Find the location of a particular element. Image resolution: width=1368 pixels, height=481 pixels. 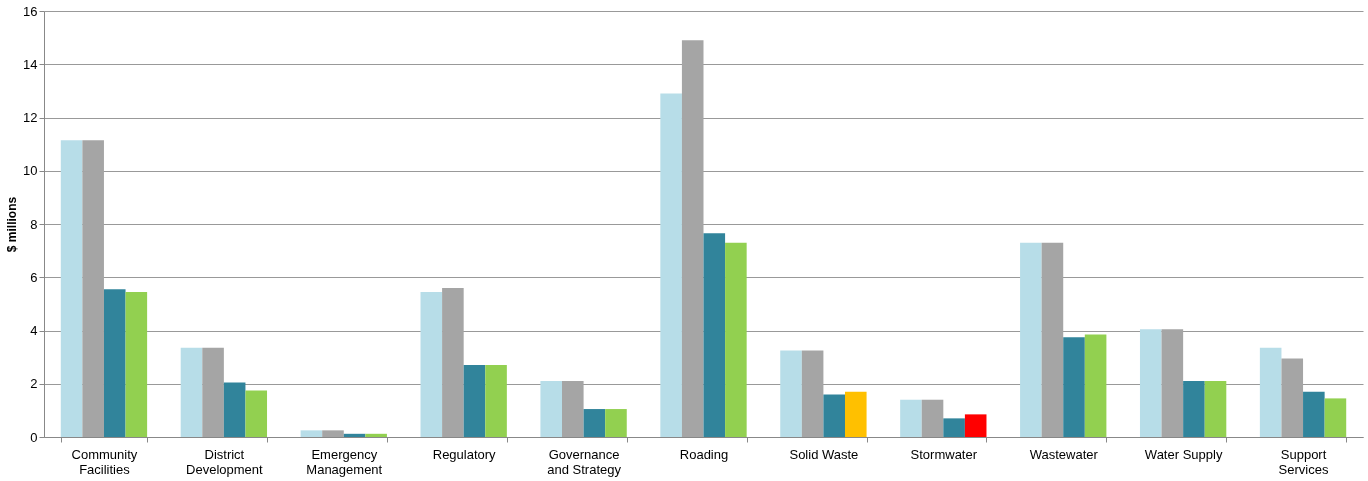

x-tick-label: Stormwater is located at coordinates (944, 454).